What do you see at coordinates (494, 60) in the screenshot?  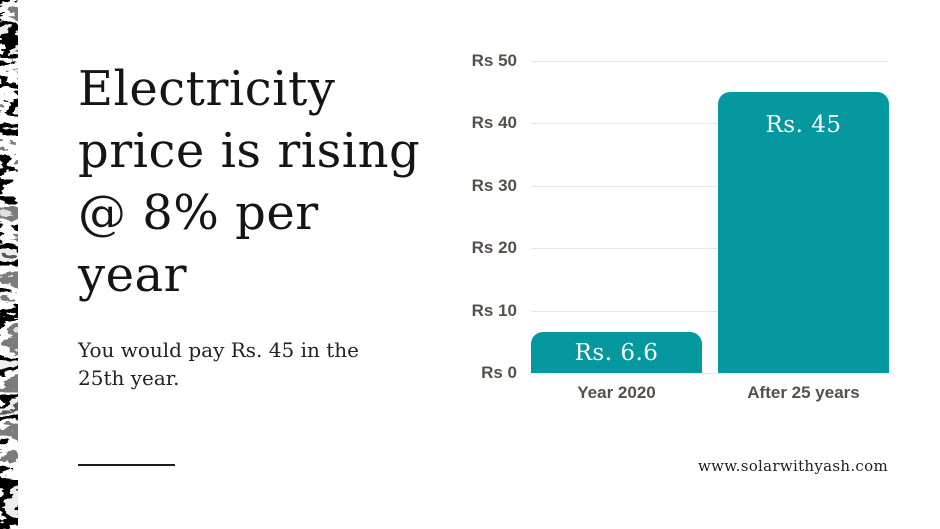 I see `y-tick-label: Rs 50` at bounding box center [494, 60].